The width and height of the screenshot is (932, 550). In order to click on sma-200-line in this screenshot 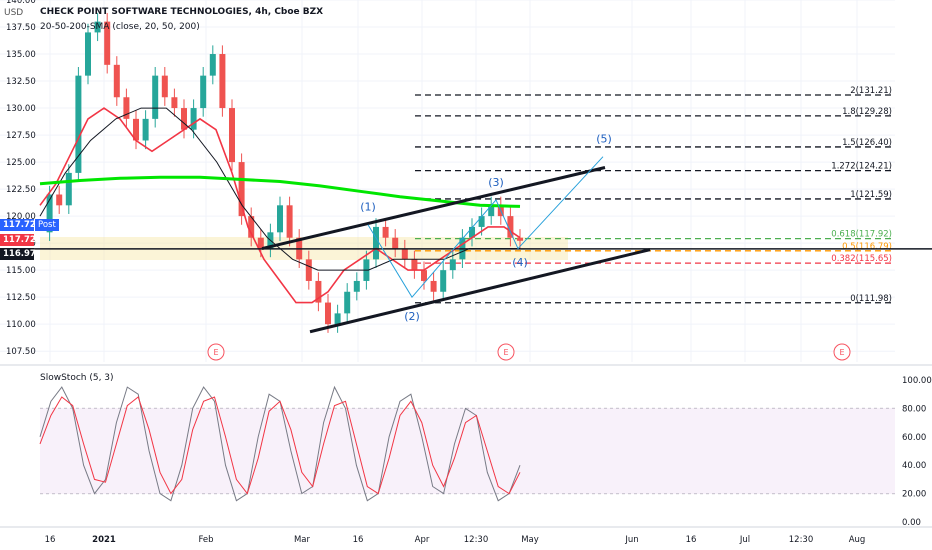, I will do `click(280, 191)`.